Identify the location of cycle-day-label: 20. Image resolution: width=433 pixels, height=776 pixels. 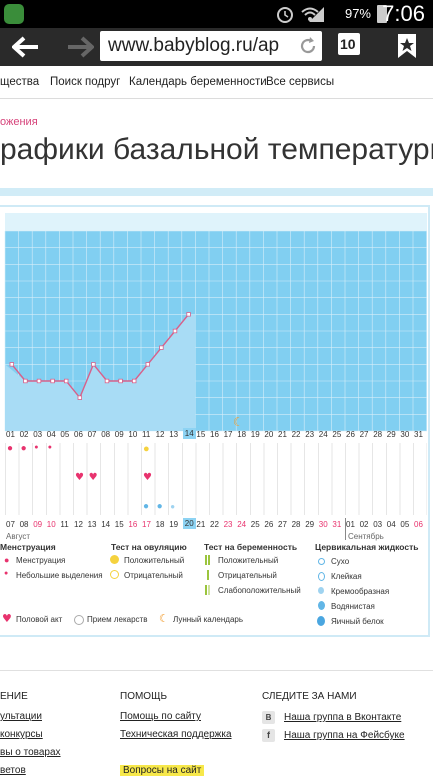
(269, 434).